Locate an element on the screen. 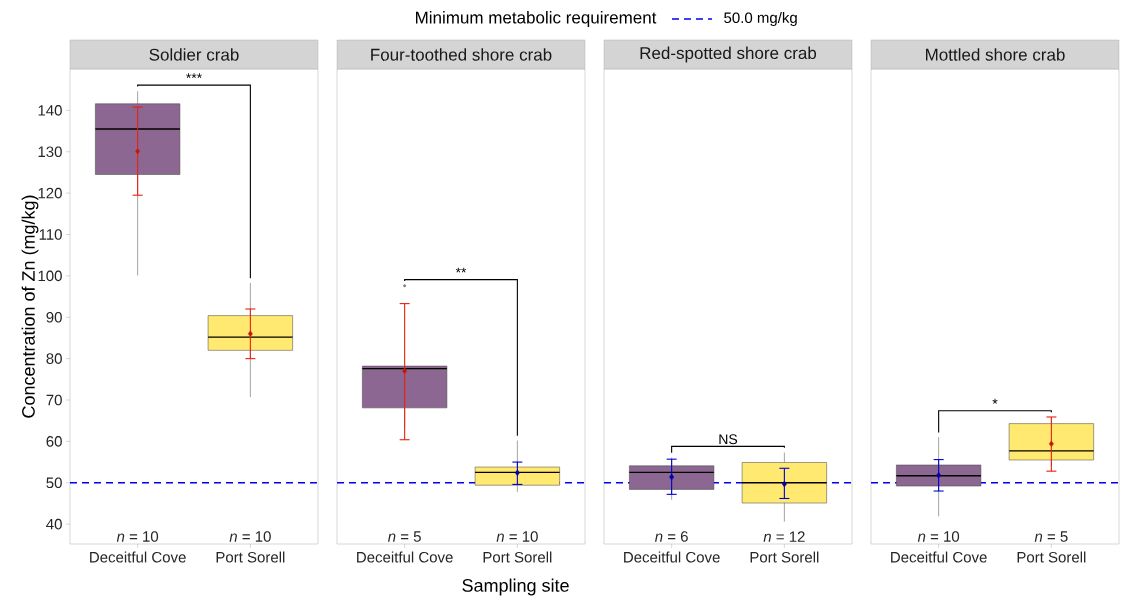  annotation: n = 6 is located at coordinates (671, 536).